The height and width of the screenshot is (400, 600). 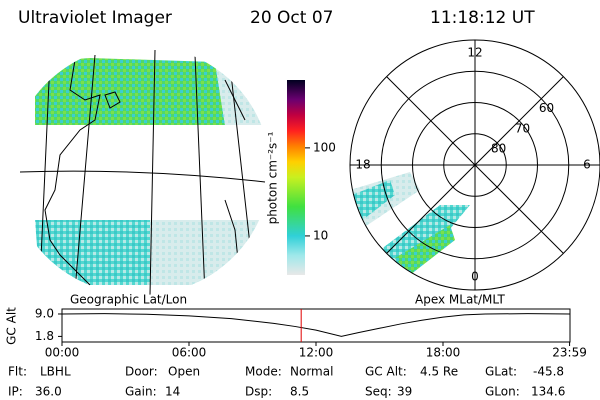 What do you see at coordinates (291, 18) in the screenshot?
I see `date: 20 Oct 07` at bounding box center [291, 18].